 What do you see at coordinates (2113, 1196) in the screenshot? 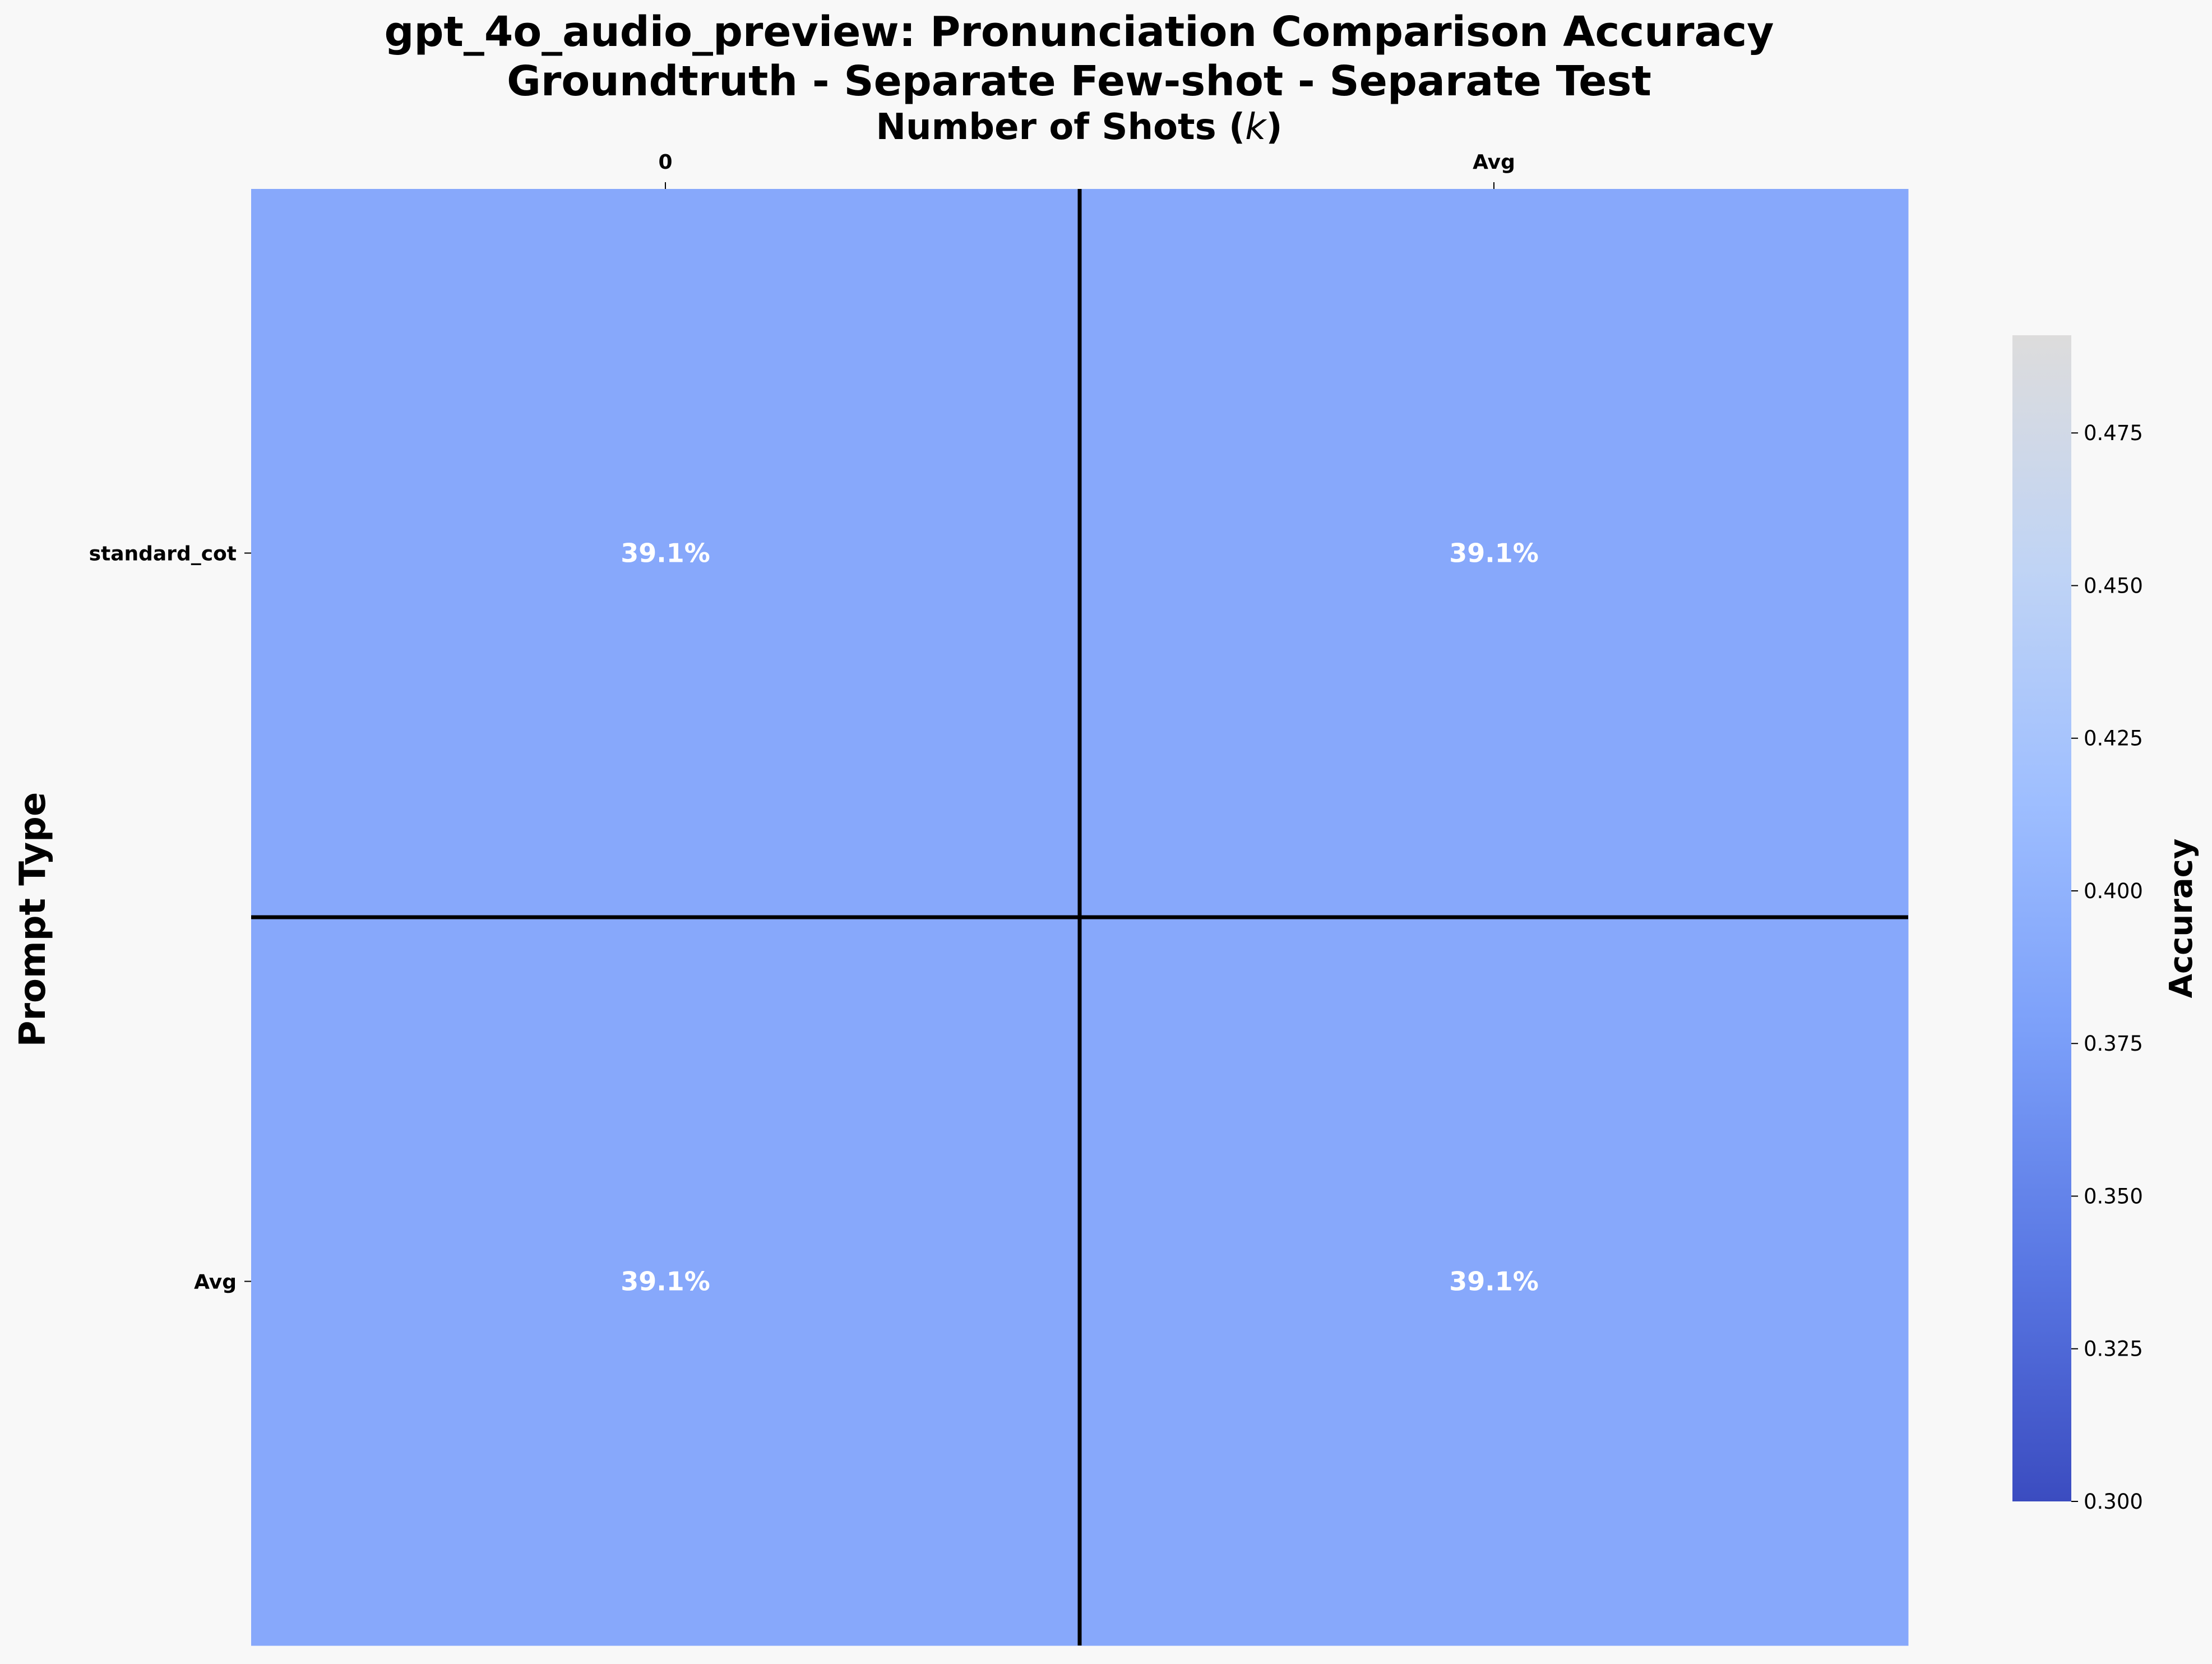
I see `colorbar-tick-label: 0.350` at bounding box center [2113, 1196].